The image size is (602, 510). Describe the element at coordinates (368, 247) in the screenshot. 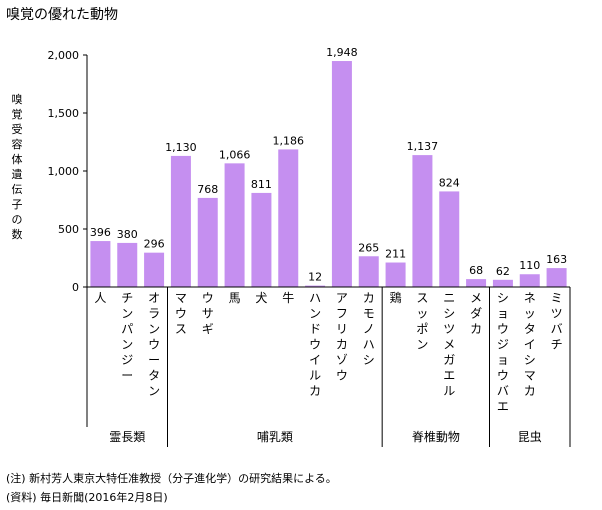

I see `data-label: 265` at that location.